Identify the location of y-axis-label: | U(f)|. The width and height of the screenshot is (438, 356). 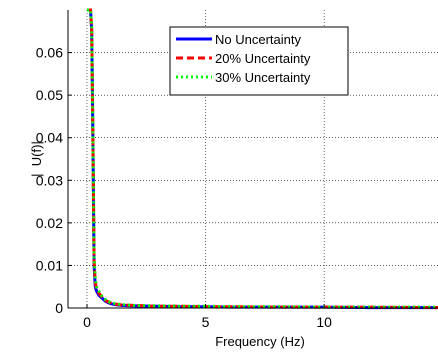
(36, 159).